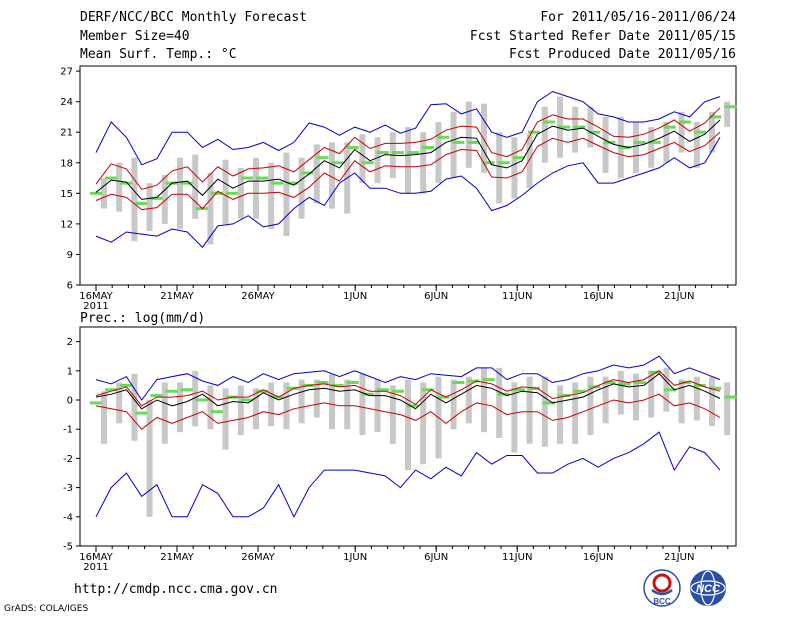  I want to click on temp-y-tick-label: 18, so click(66, 163).